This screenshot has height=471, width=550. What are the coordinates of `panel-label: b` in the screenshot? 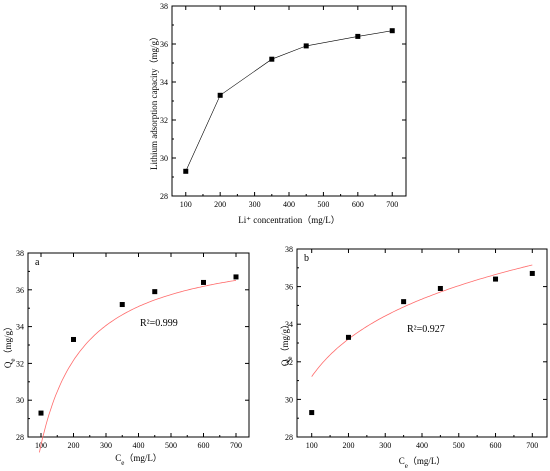 It's located at (306, 258).